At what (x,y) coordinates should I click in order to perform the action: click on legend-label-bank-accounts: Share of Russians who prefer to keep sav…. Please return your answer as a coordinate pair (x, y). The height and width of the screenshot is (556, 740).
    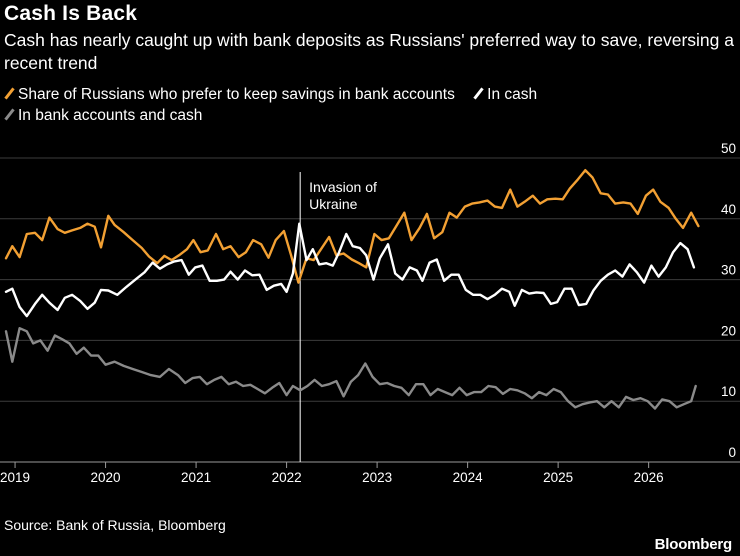
    Looking at the image, I should click on (236, 94).